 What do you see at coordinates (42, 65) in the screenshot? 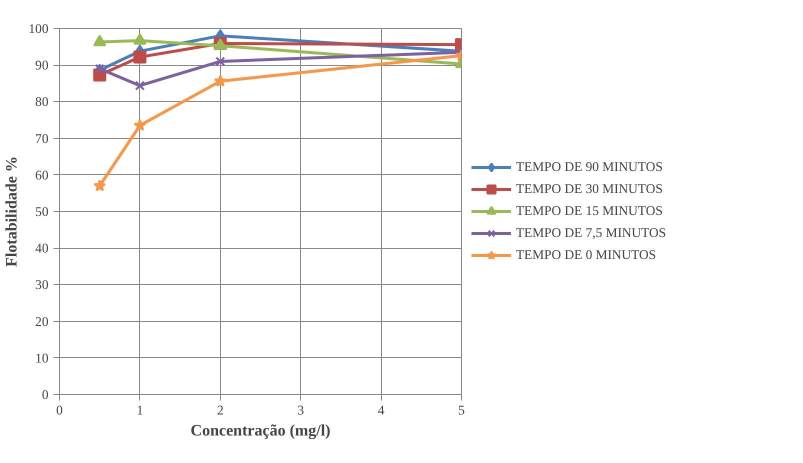
I see `y-tick-label: 90` at bounding box center [42, 65].